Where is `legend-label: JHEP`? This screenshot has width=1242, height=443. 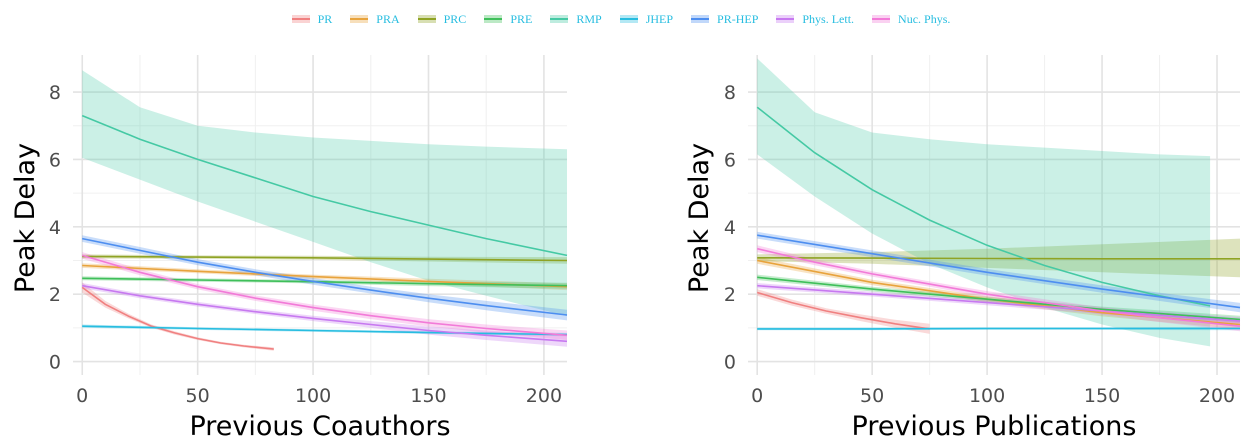 legend-label: JHEP is located at coordinates (659, 18).